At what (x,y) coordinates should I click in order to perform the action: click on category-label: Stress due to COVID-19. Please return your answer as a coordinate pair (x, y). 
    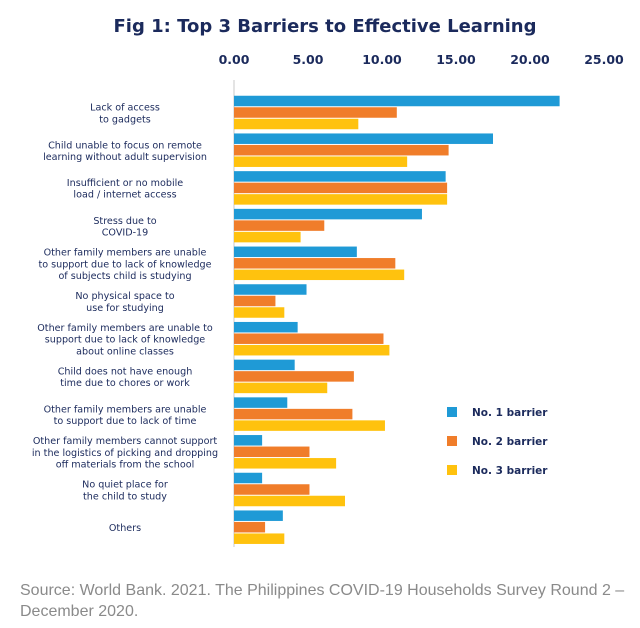
    Looking at the image, I should click on (124, 227).